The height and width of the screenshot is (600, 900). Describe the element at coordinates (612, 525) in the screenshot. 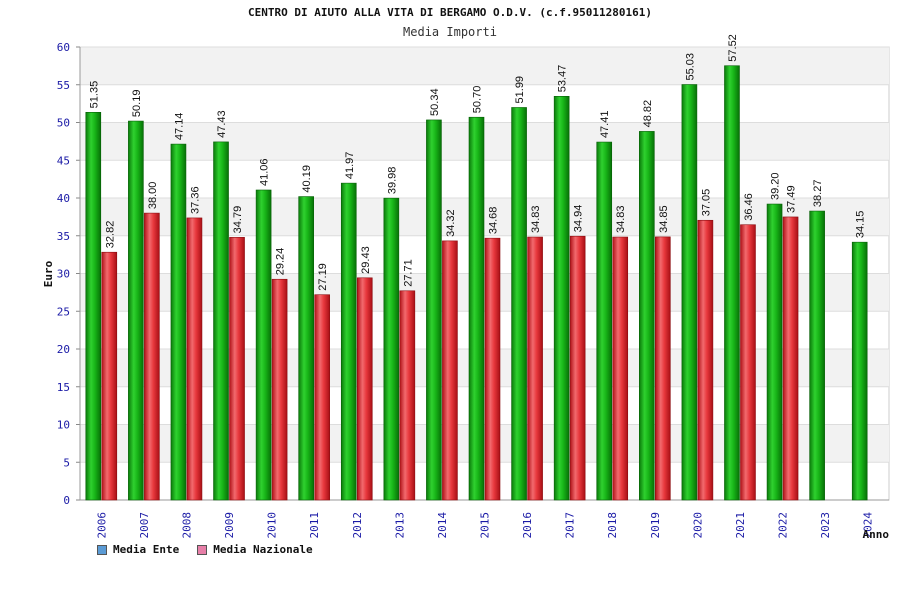

I see `x-tick-label-2018: 2018` at that location.